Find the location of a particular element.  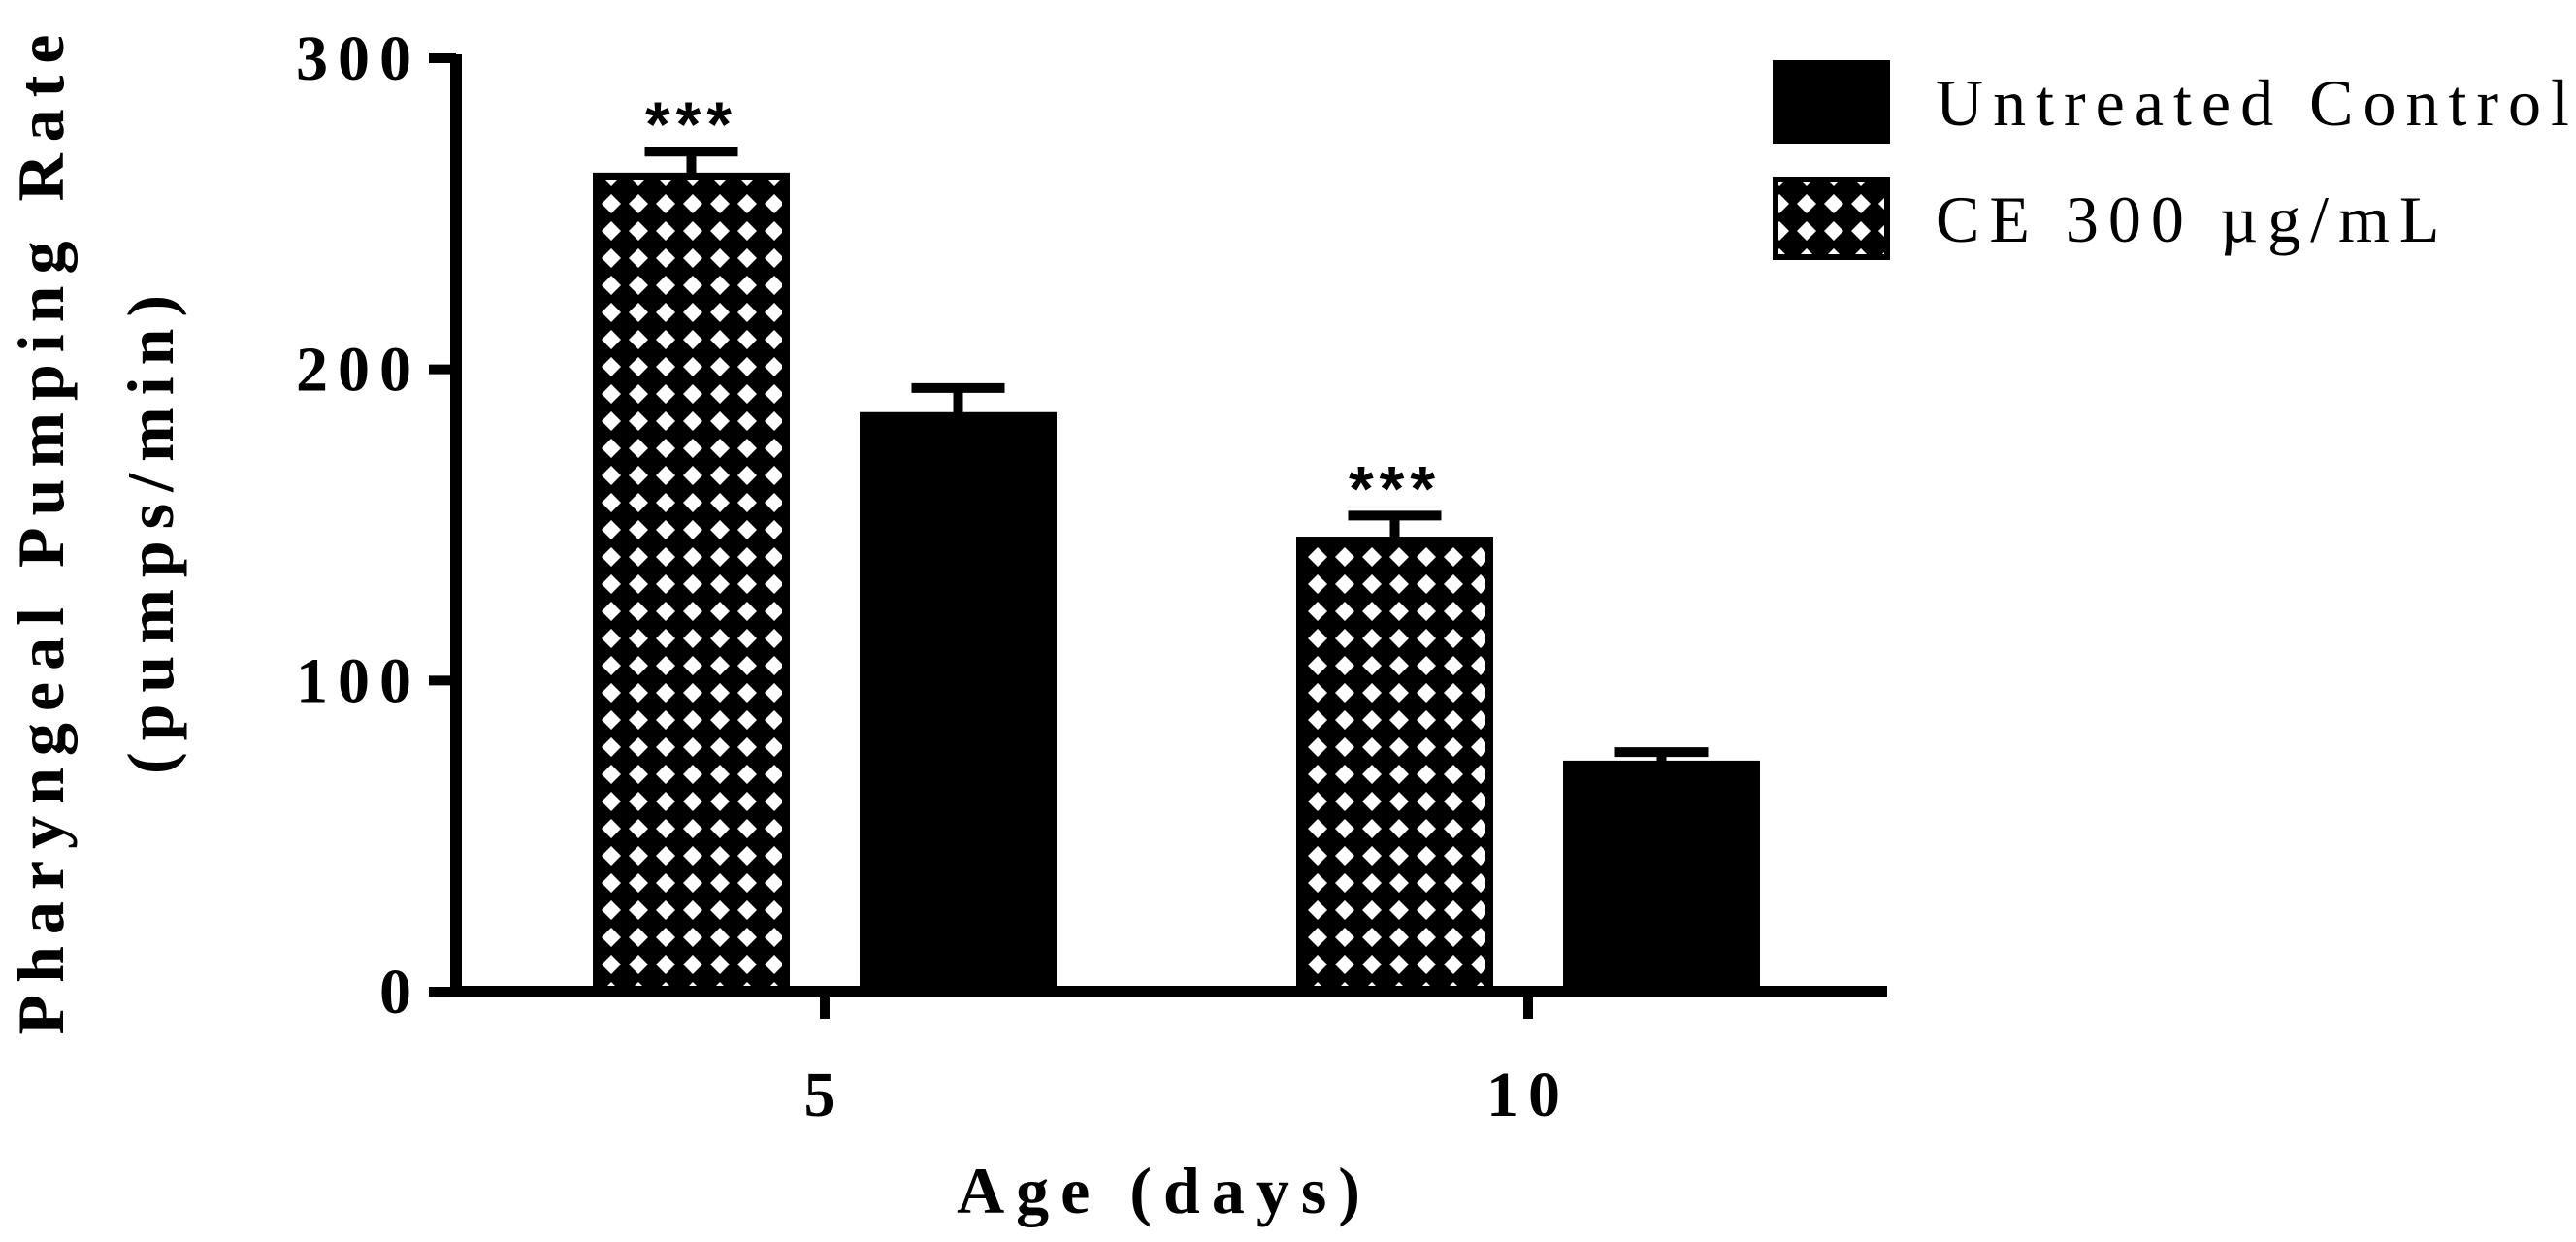

legend-label: CE 300 µg/mL is located at coordinates (2192, 219).